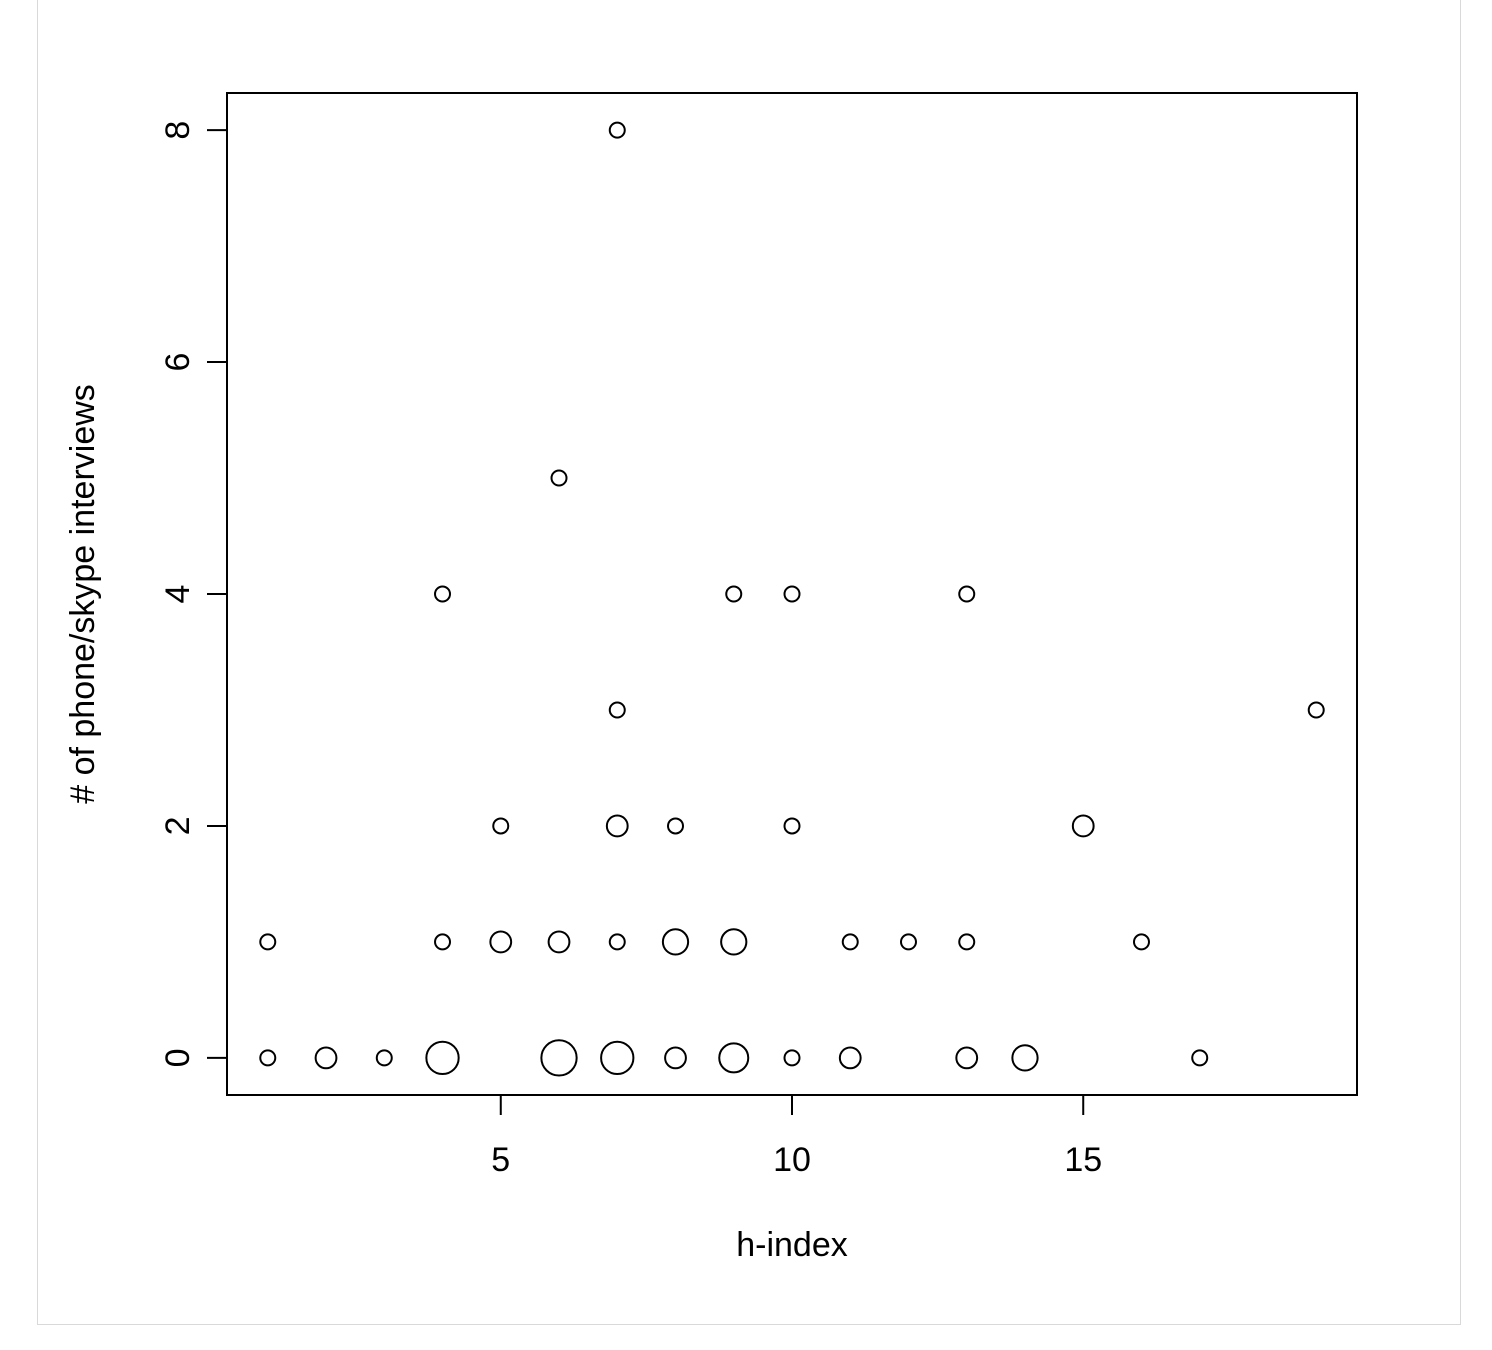 The height and width of the screenshot is (1350, 1492). What do you see at coordinates (178, 1057) in the screenshot?
I see `y-tick-label: 0` at bounding box center [178, 1057].